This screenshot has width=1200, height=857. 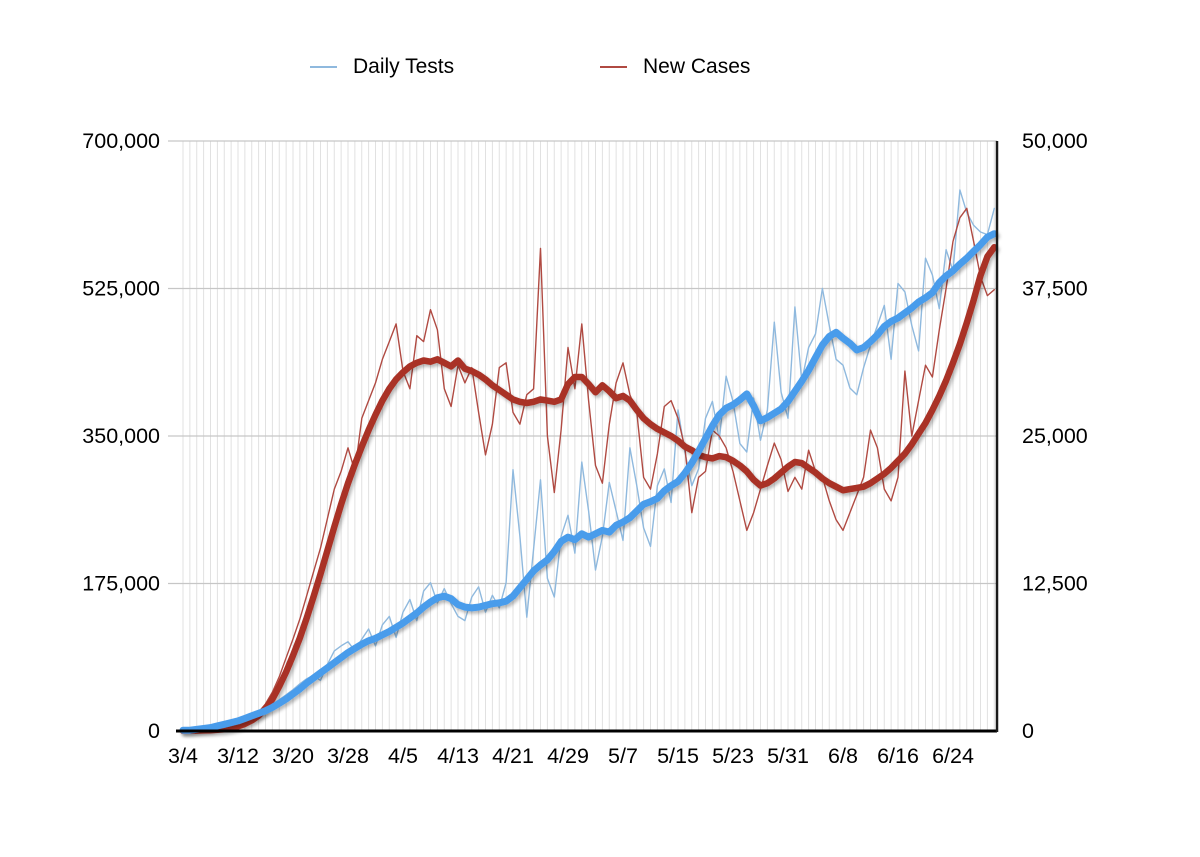 What do you see at coordinates (623, 756) in the screenshot?
I see `x-axis-tick-label: 5/7` at bounding box center [623, 756].